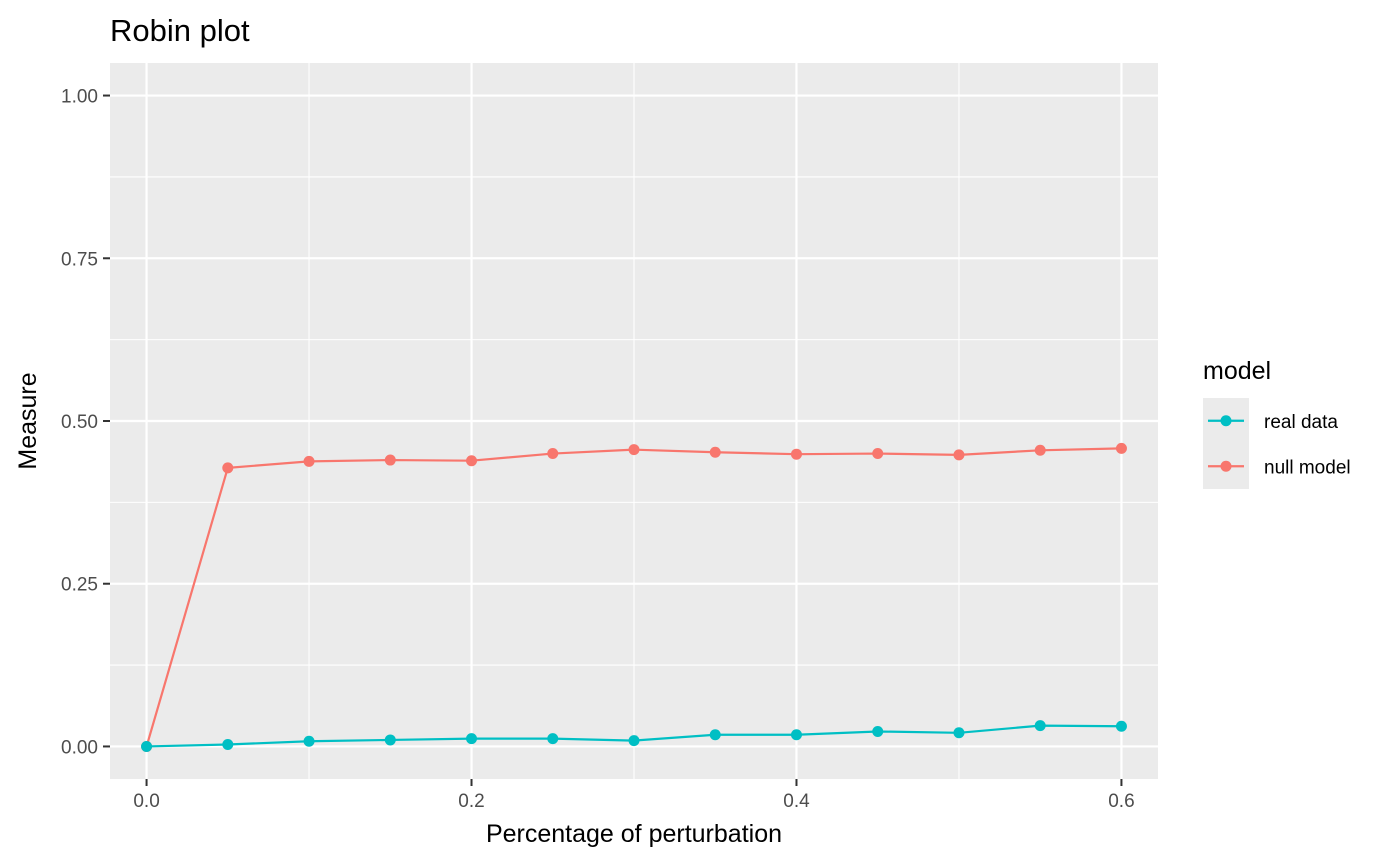 Image resolution: width=1400 pixels, height=865 pixels. What do you see at coordinates (1121, 801) in the screenshot?
I see `x-tick-label: 0.6` at bounding box center [1121, 801].